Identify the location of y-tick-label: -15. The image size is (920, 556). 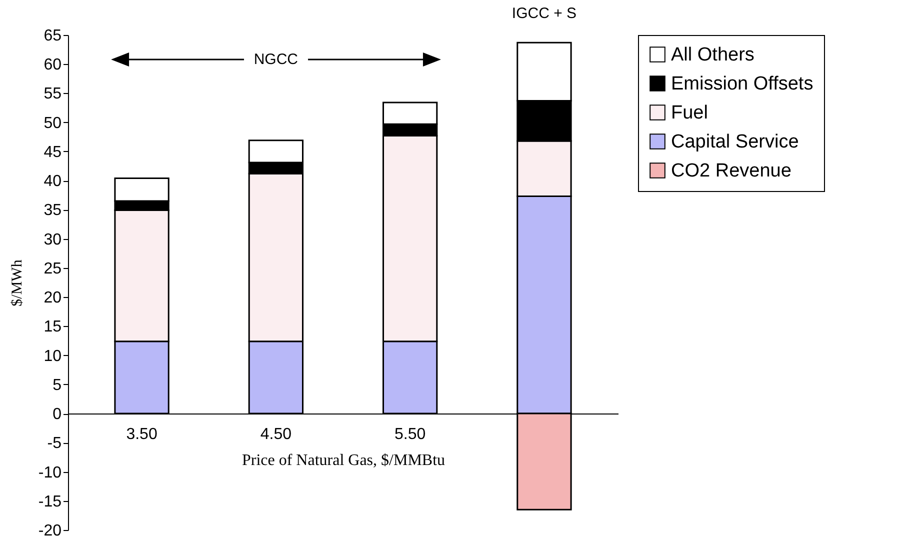
(50, 501).